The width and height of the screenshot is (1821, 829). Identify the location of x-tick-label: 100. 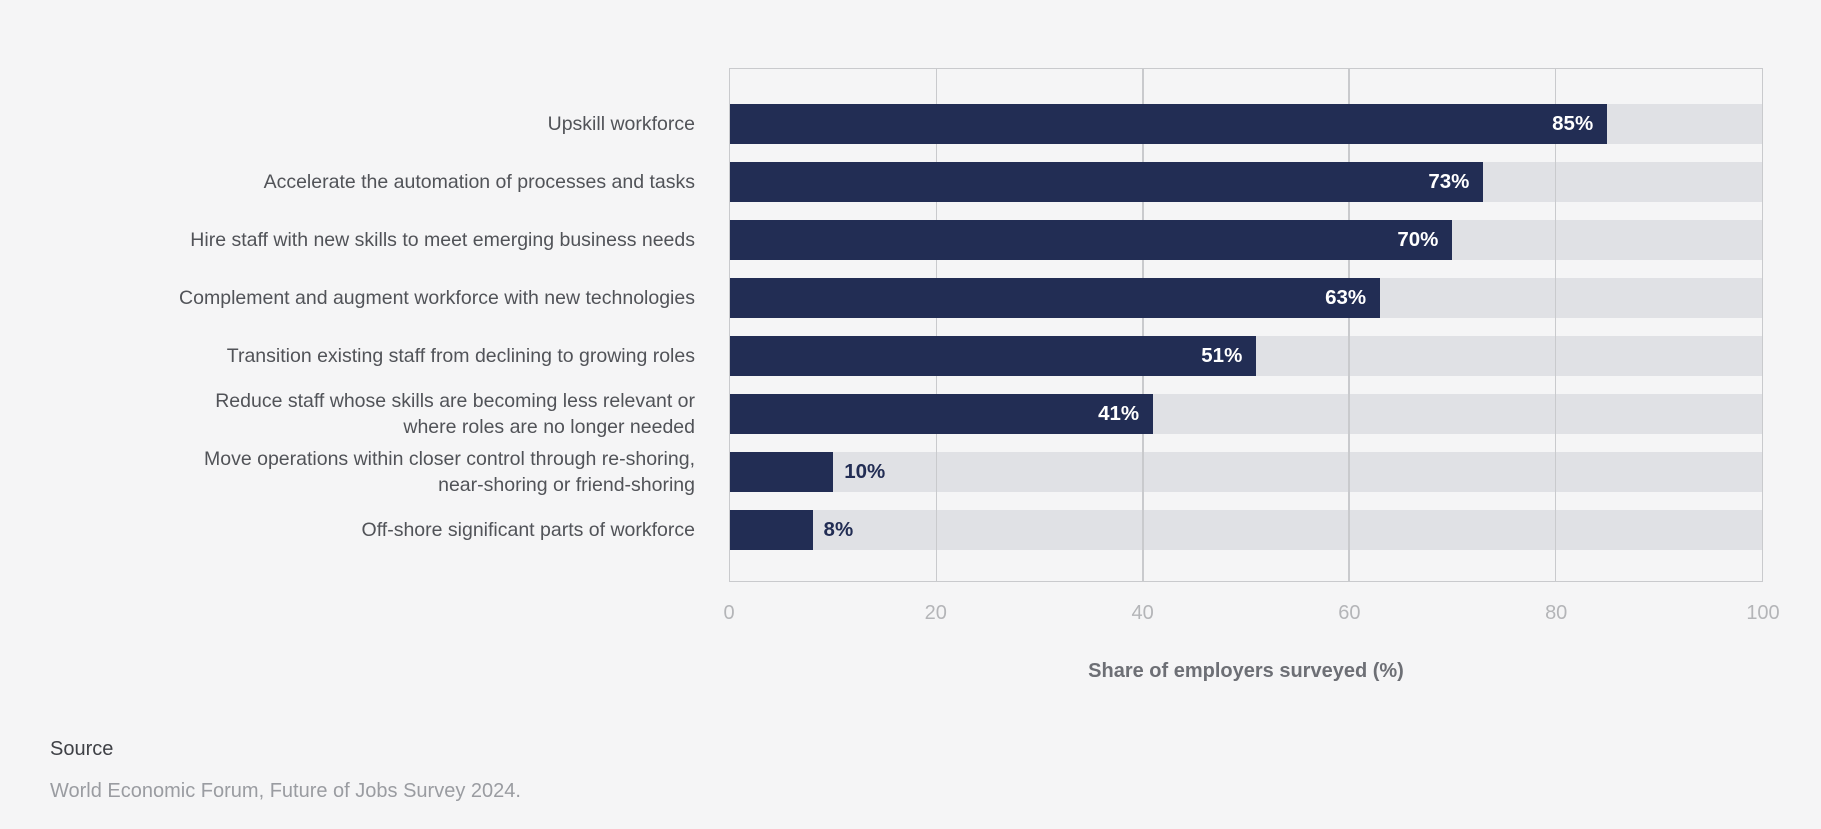
(1763, 613).